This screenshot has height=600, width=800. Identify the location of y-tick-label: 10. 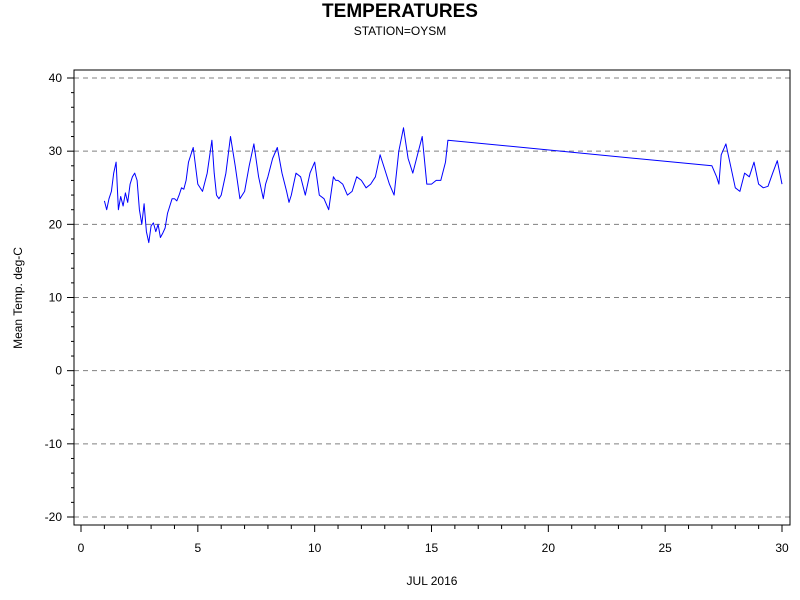
(56, 298).